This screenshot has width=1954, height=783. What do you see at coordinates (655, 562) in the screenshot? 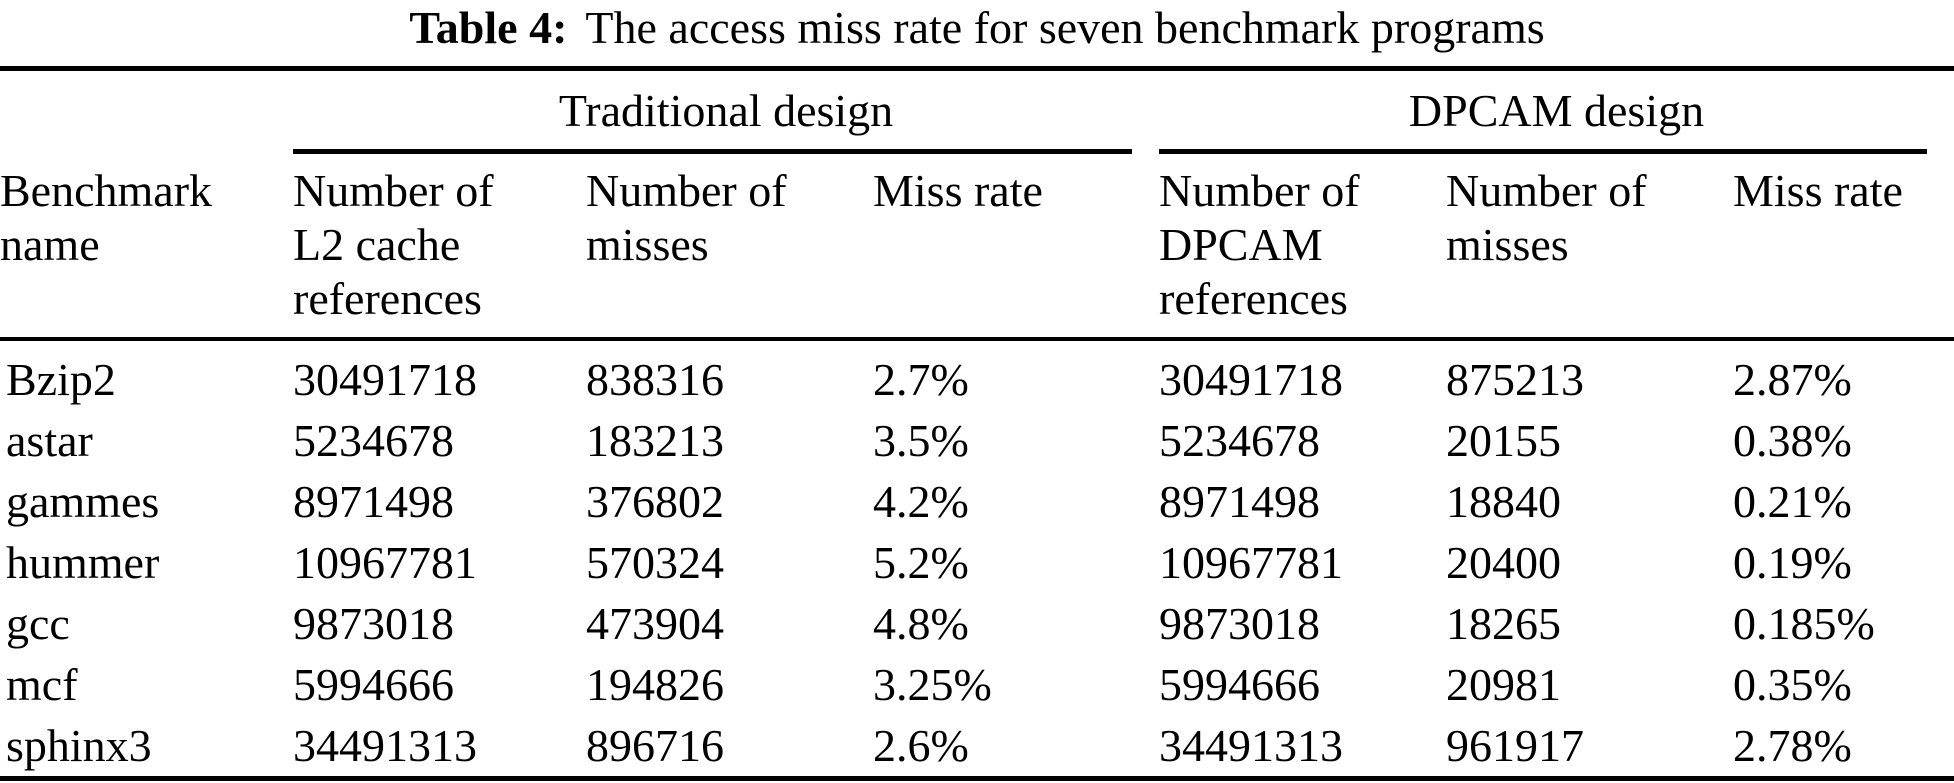
I see `value-cell: 570324` at bounding box center [655, 562].